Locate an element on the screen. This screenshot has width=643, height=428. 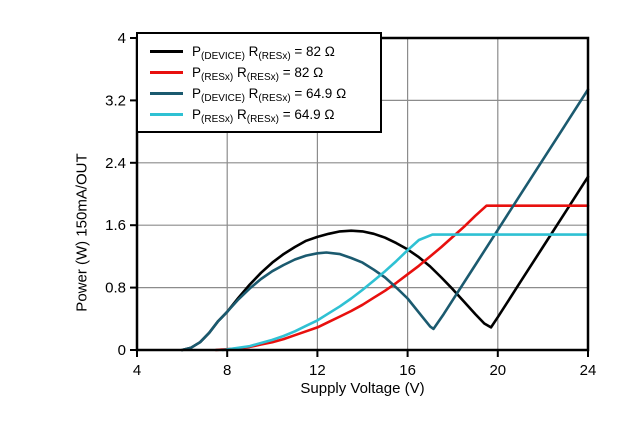
legend-label: P(DEVICE) R(RESx) = 64.9 Ω is located at coordinates (269, 95).